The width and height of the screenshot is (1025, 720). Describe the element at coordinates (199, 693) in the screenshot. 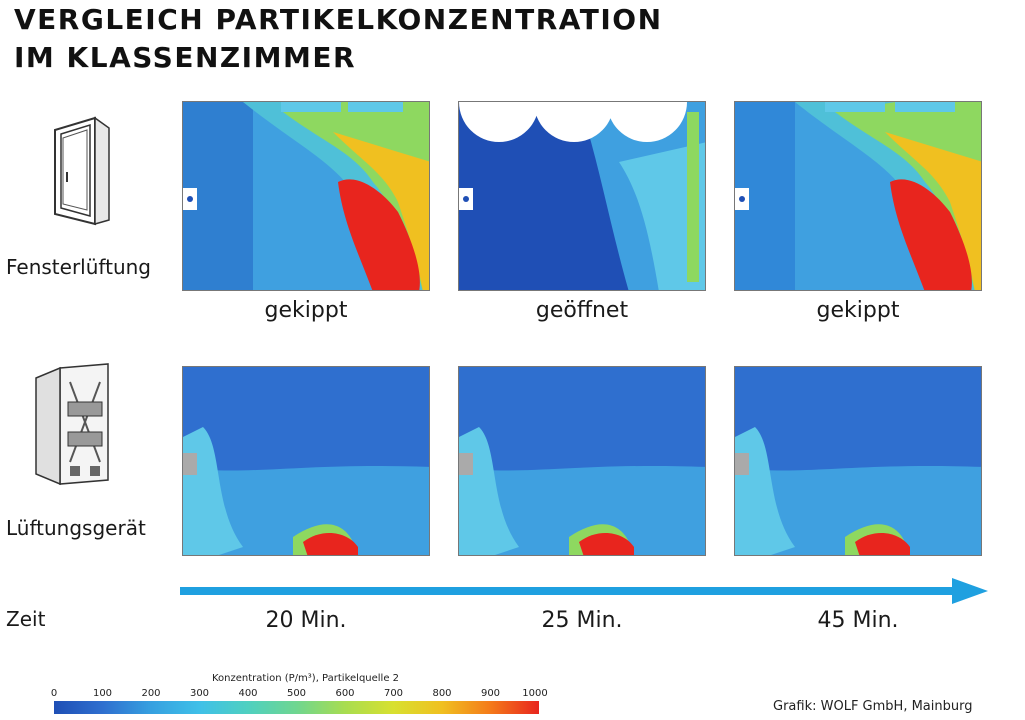

I see `colorbar-tick: 300` at that location.